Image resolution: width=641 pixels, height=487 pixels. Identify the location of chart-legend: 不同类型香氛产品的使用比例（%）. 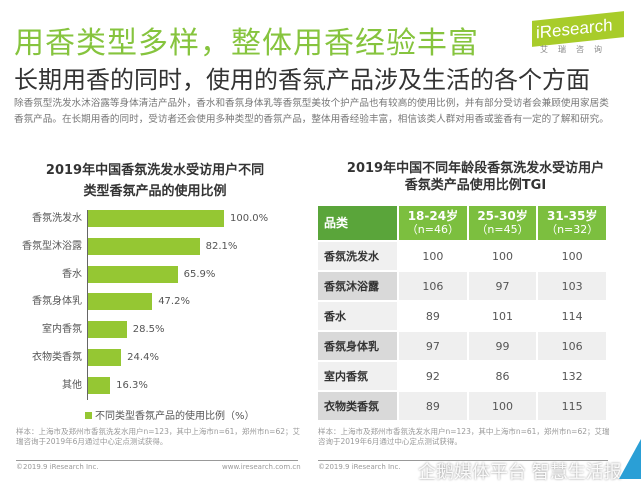
(170, 416).